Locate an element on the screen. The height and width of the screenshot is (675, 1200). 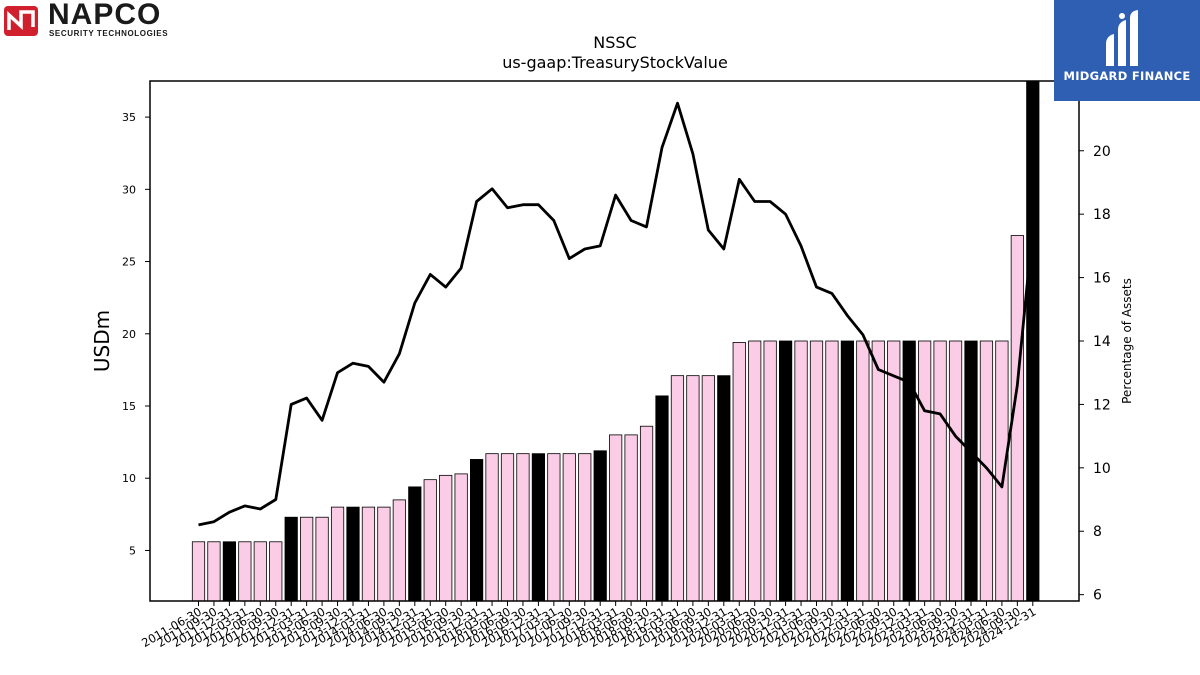
y2-tick-label: 6 is located at coordinates (1097, 596).